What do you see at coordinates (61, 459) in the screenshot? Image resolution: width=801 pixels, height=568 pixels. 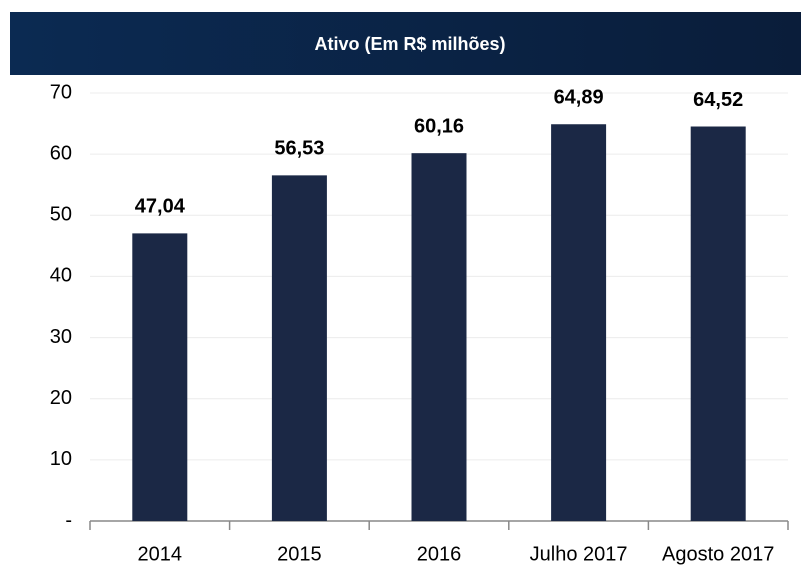 I see `y-tick-label: 10` at bounding box center [61, 459].